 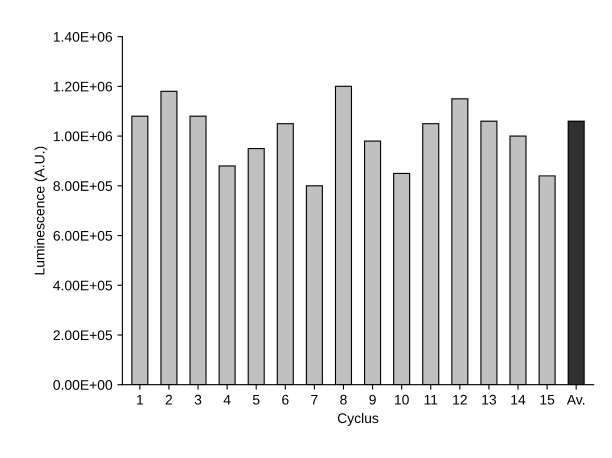 What do you see at coordinates (518, 399) in the screenshot?
I see `x-tick-label: 14` at bounding box center [518, 399].